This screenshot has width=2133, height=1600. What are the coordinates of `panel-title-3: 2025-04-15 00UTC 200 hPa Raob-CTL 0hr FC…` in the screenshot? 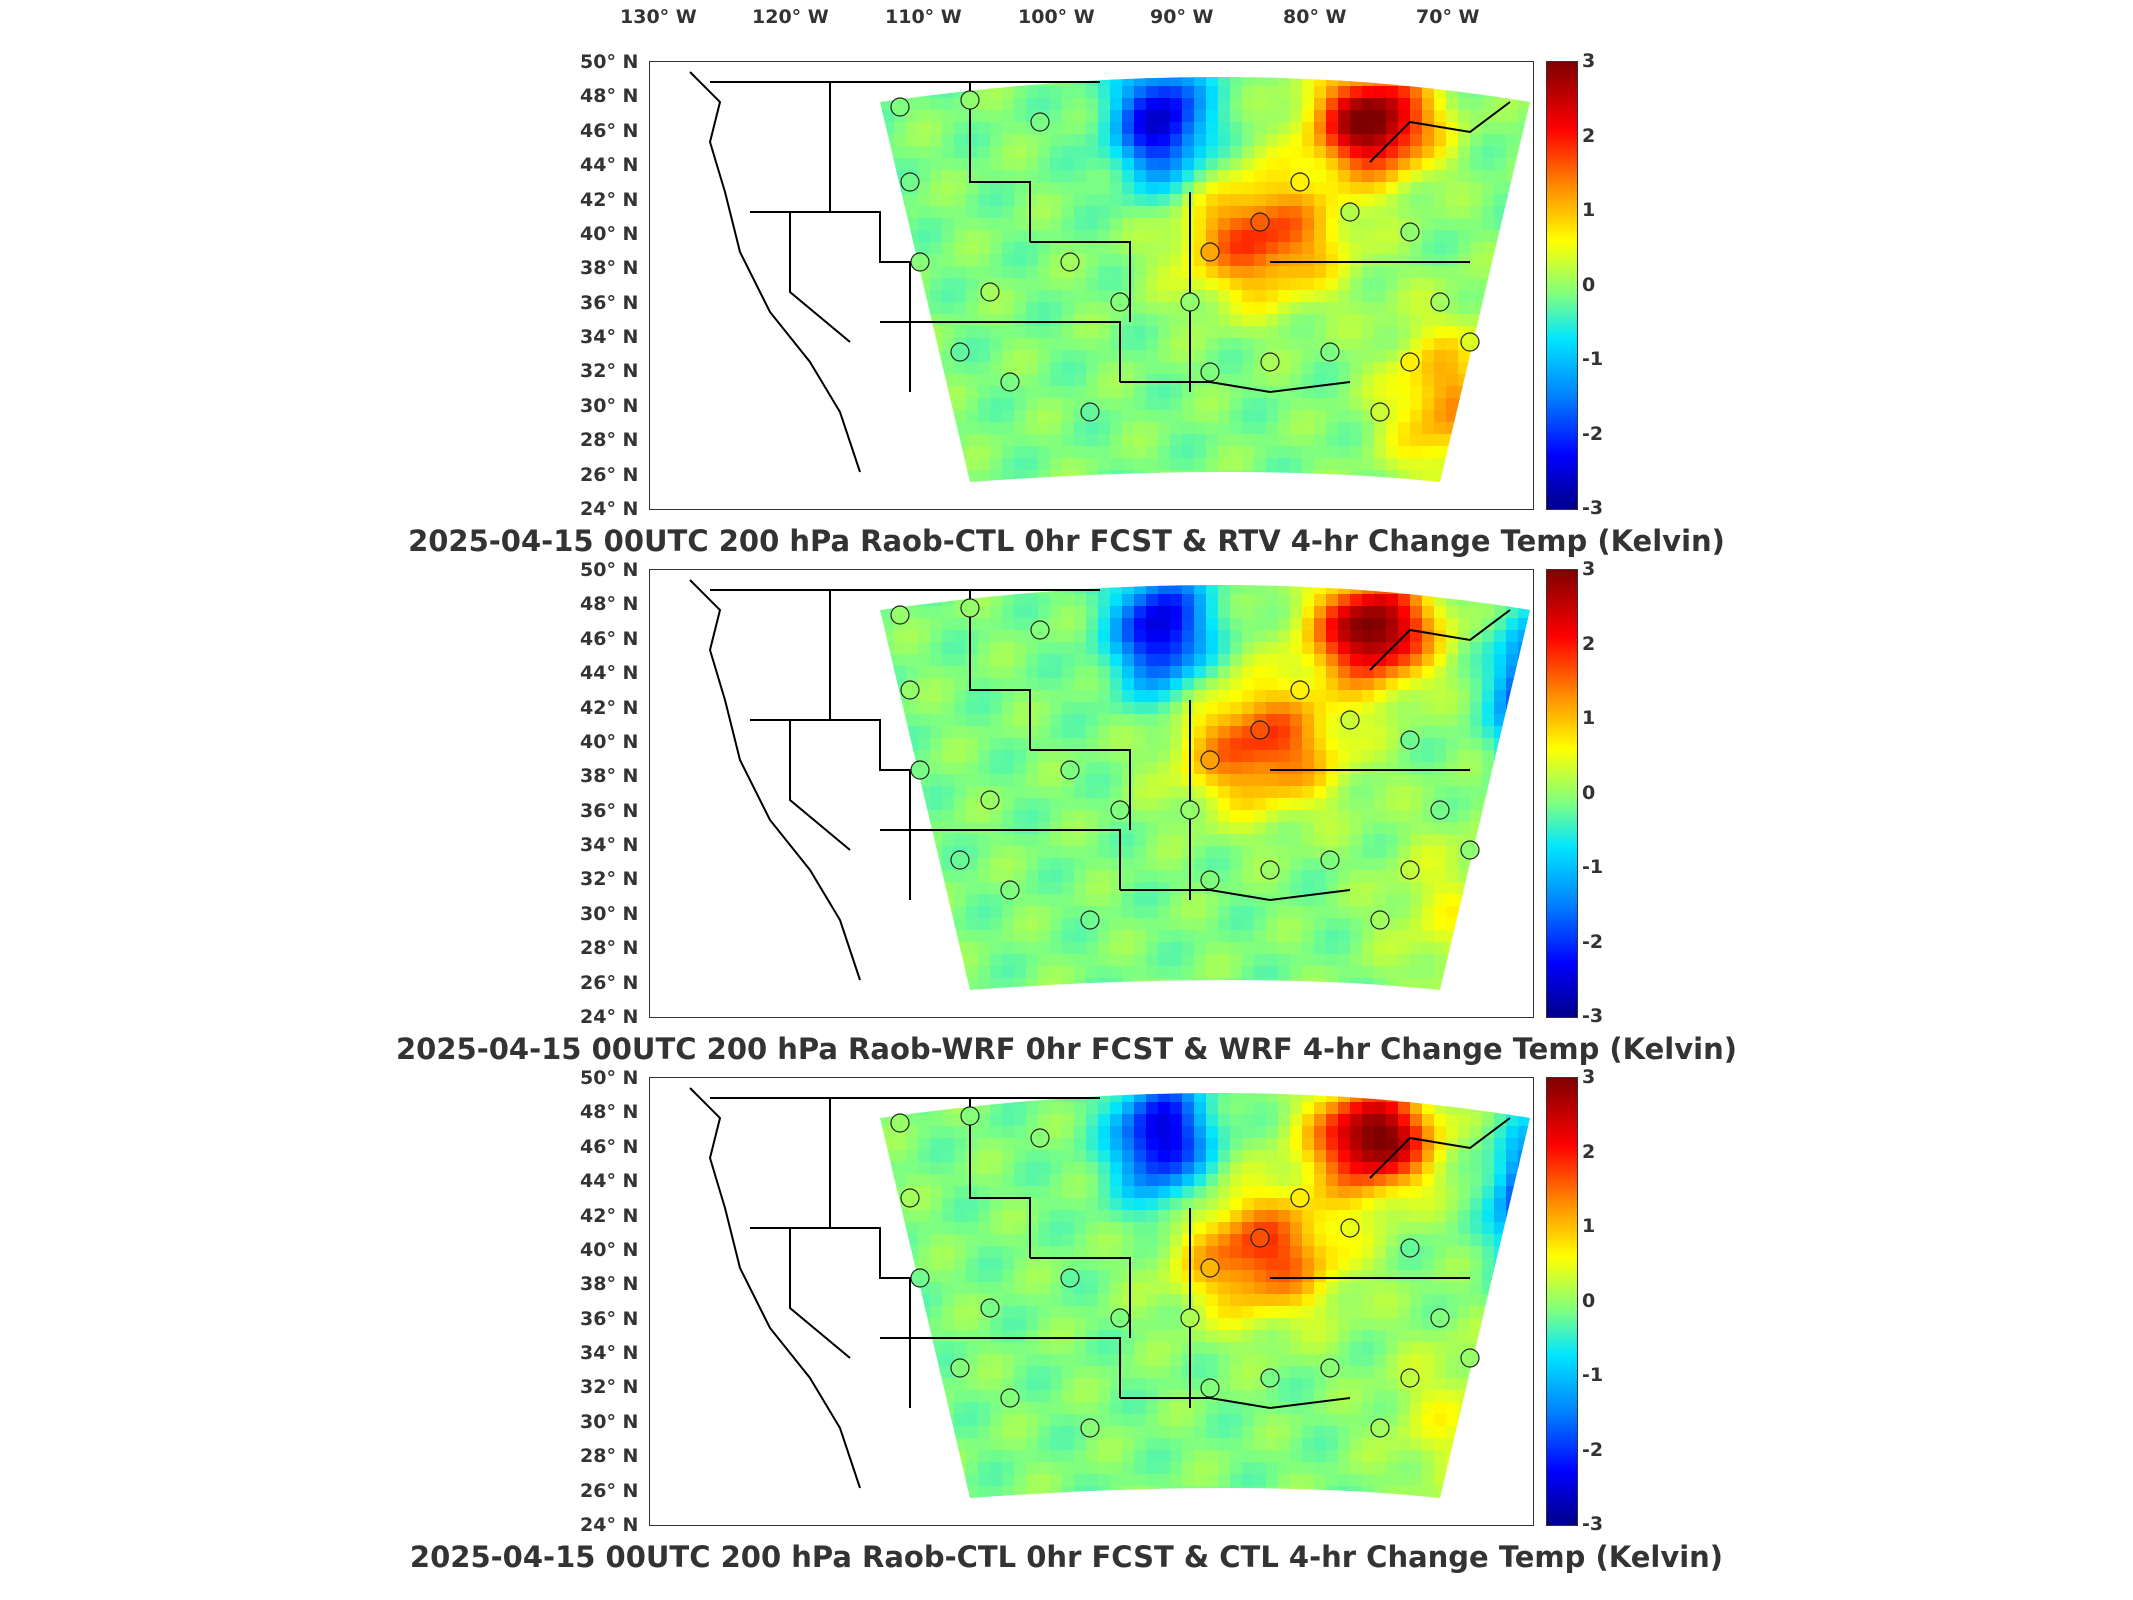 It's located at (1066, 1557).